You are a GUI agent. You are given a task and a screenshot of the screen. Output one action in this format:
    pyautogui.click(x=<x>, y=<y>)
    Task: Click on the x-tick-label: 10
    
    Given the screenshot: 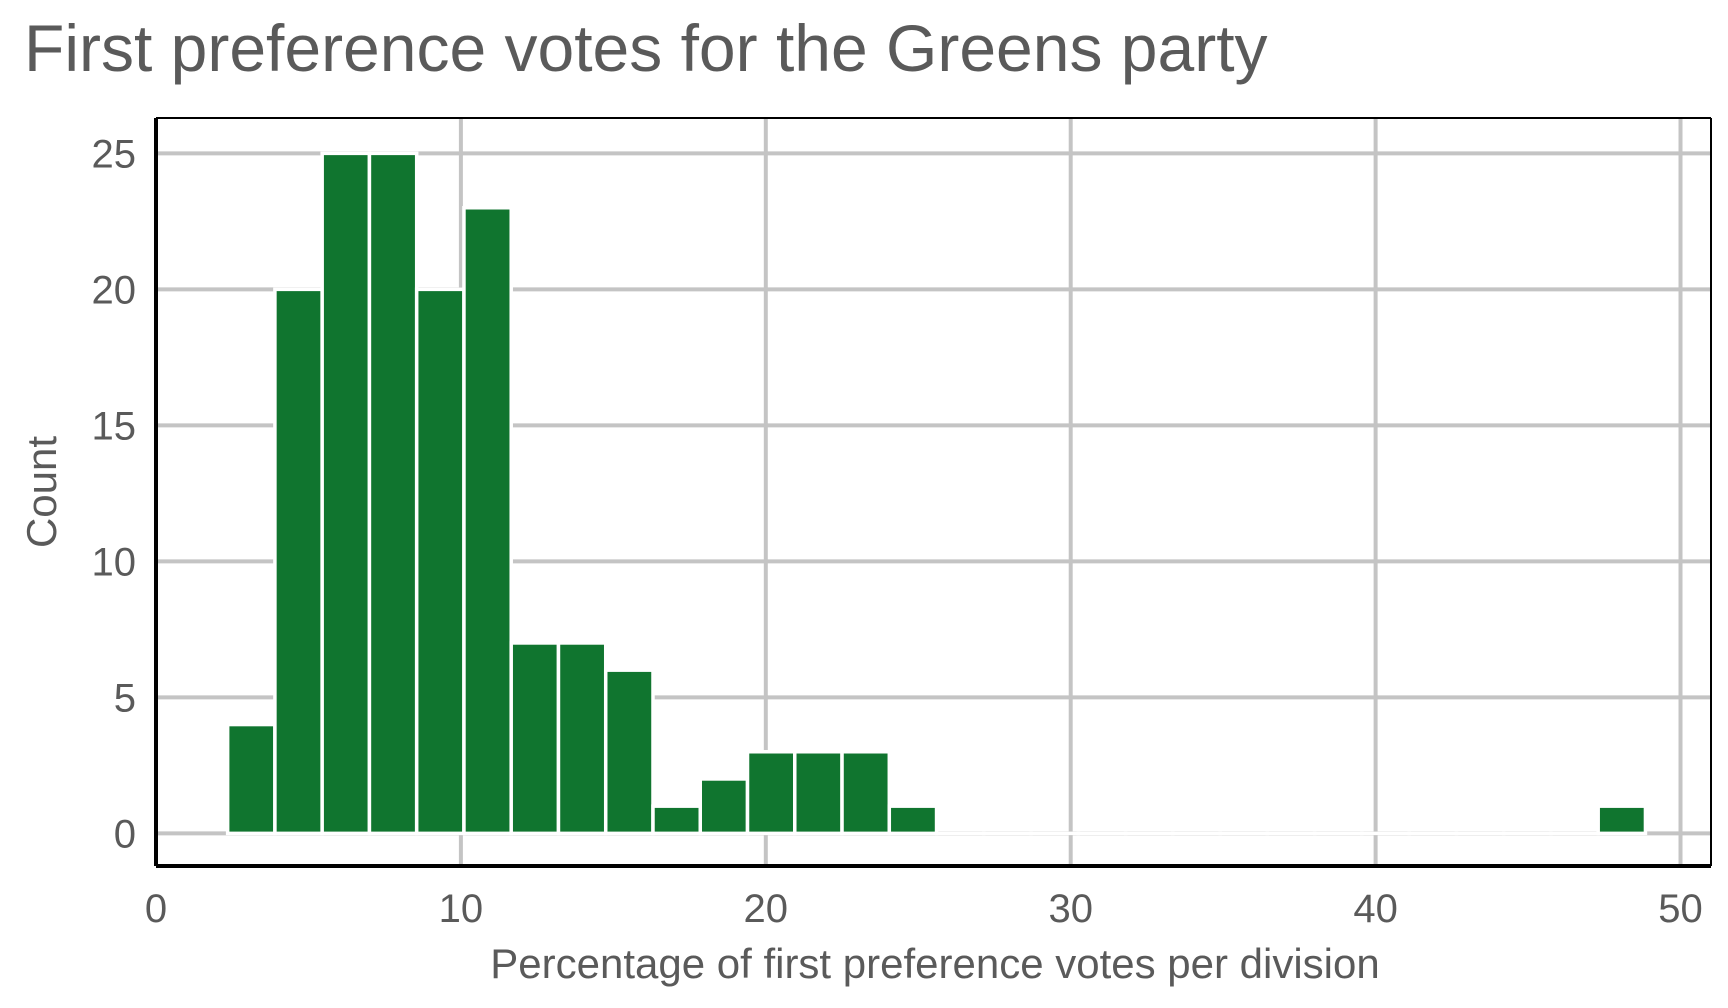 What is the action you would take?
    pyautogui.click(x=461, y=909)
    